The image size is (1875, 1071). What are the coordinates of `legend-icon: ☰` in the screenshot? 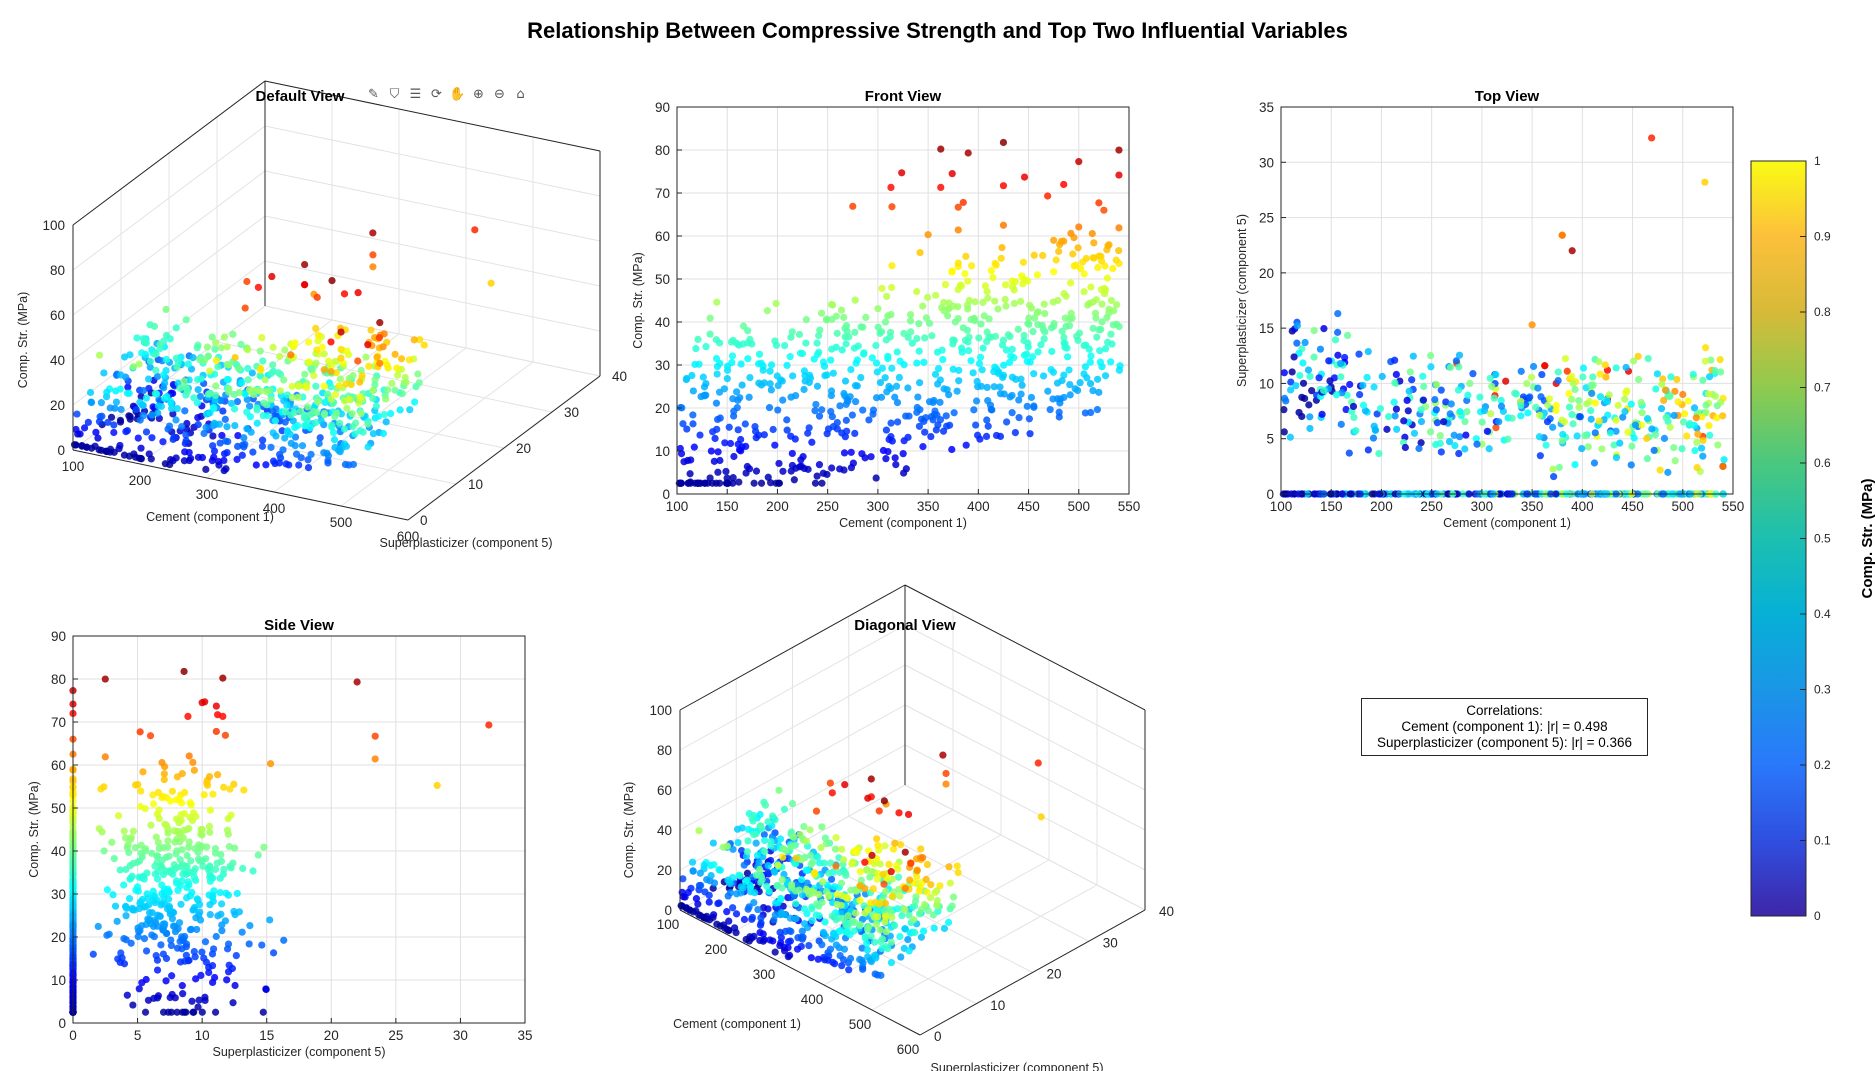 It's located at (415, 94).